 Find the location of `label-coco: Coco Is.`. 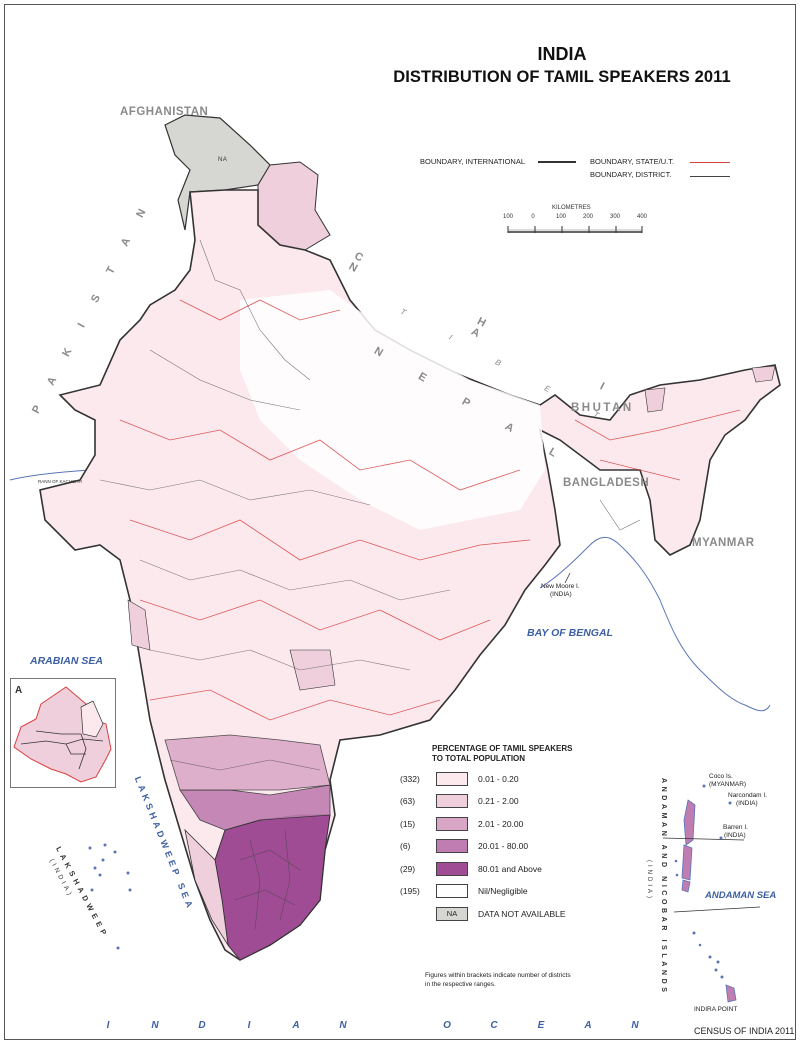

label-coco: Coco Is. is located at coordinates (721, 776).